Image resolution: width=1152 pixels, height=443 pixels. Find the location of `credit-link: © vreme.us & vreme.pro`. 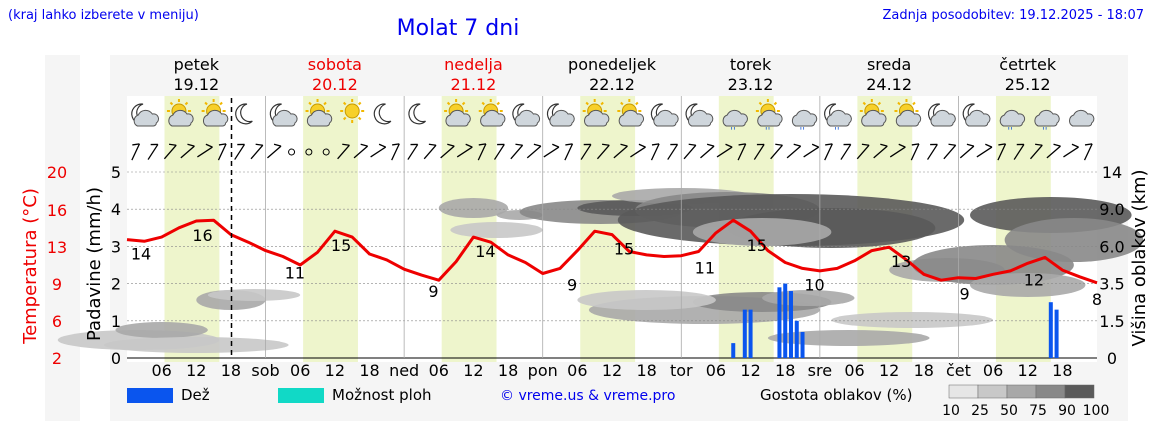

credit-link: © vreme.us & vreme.pro is located at coordinates (588, 396).